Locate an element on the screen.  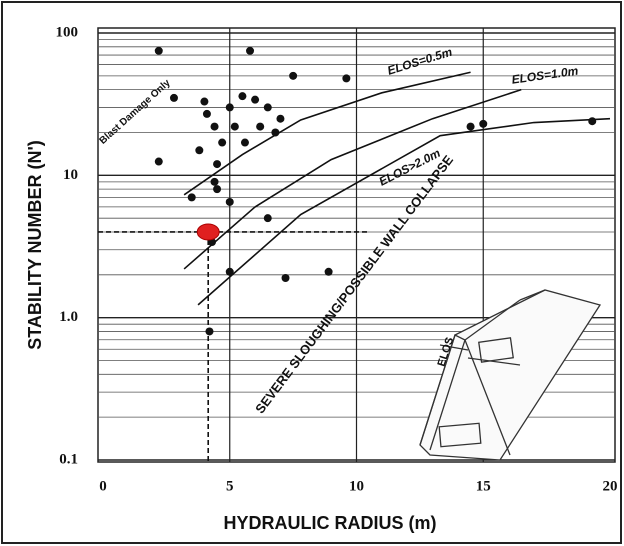
y-tick-label: 100 is located at coordinates (67, 32).